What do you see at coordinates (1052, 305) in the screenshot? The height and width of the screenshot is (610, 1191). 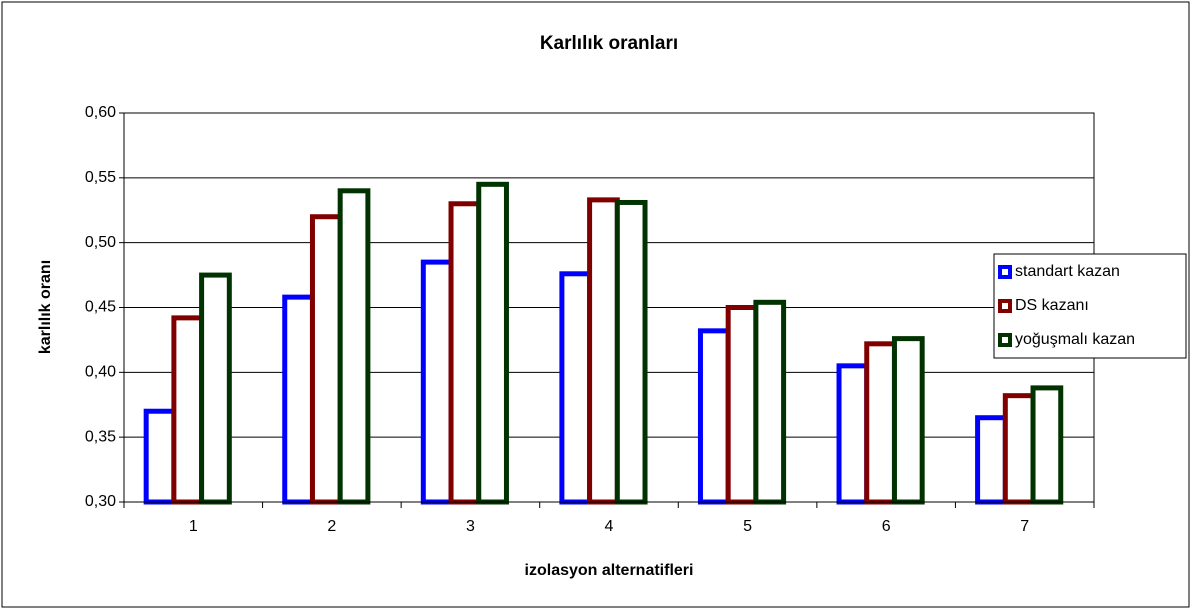 I see `legend-label: DS kazanı` at bounding box center [1052, 305].